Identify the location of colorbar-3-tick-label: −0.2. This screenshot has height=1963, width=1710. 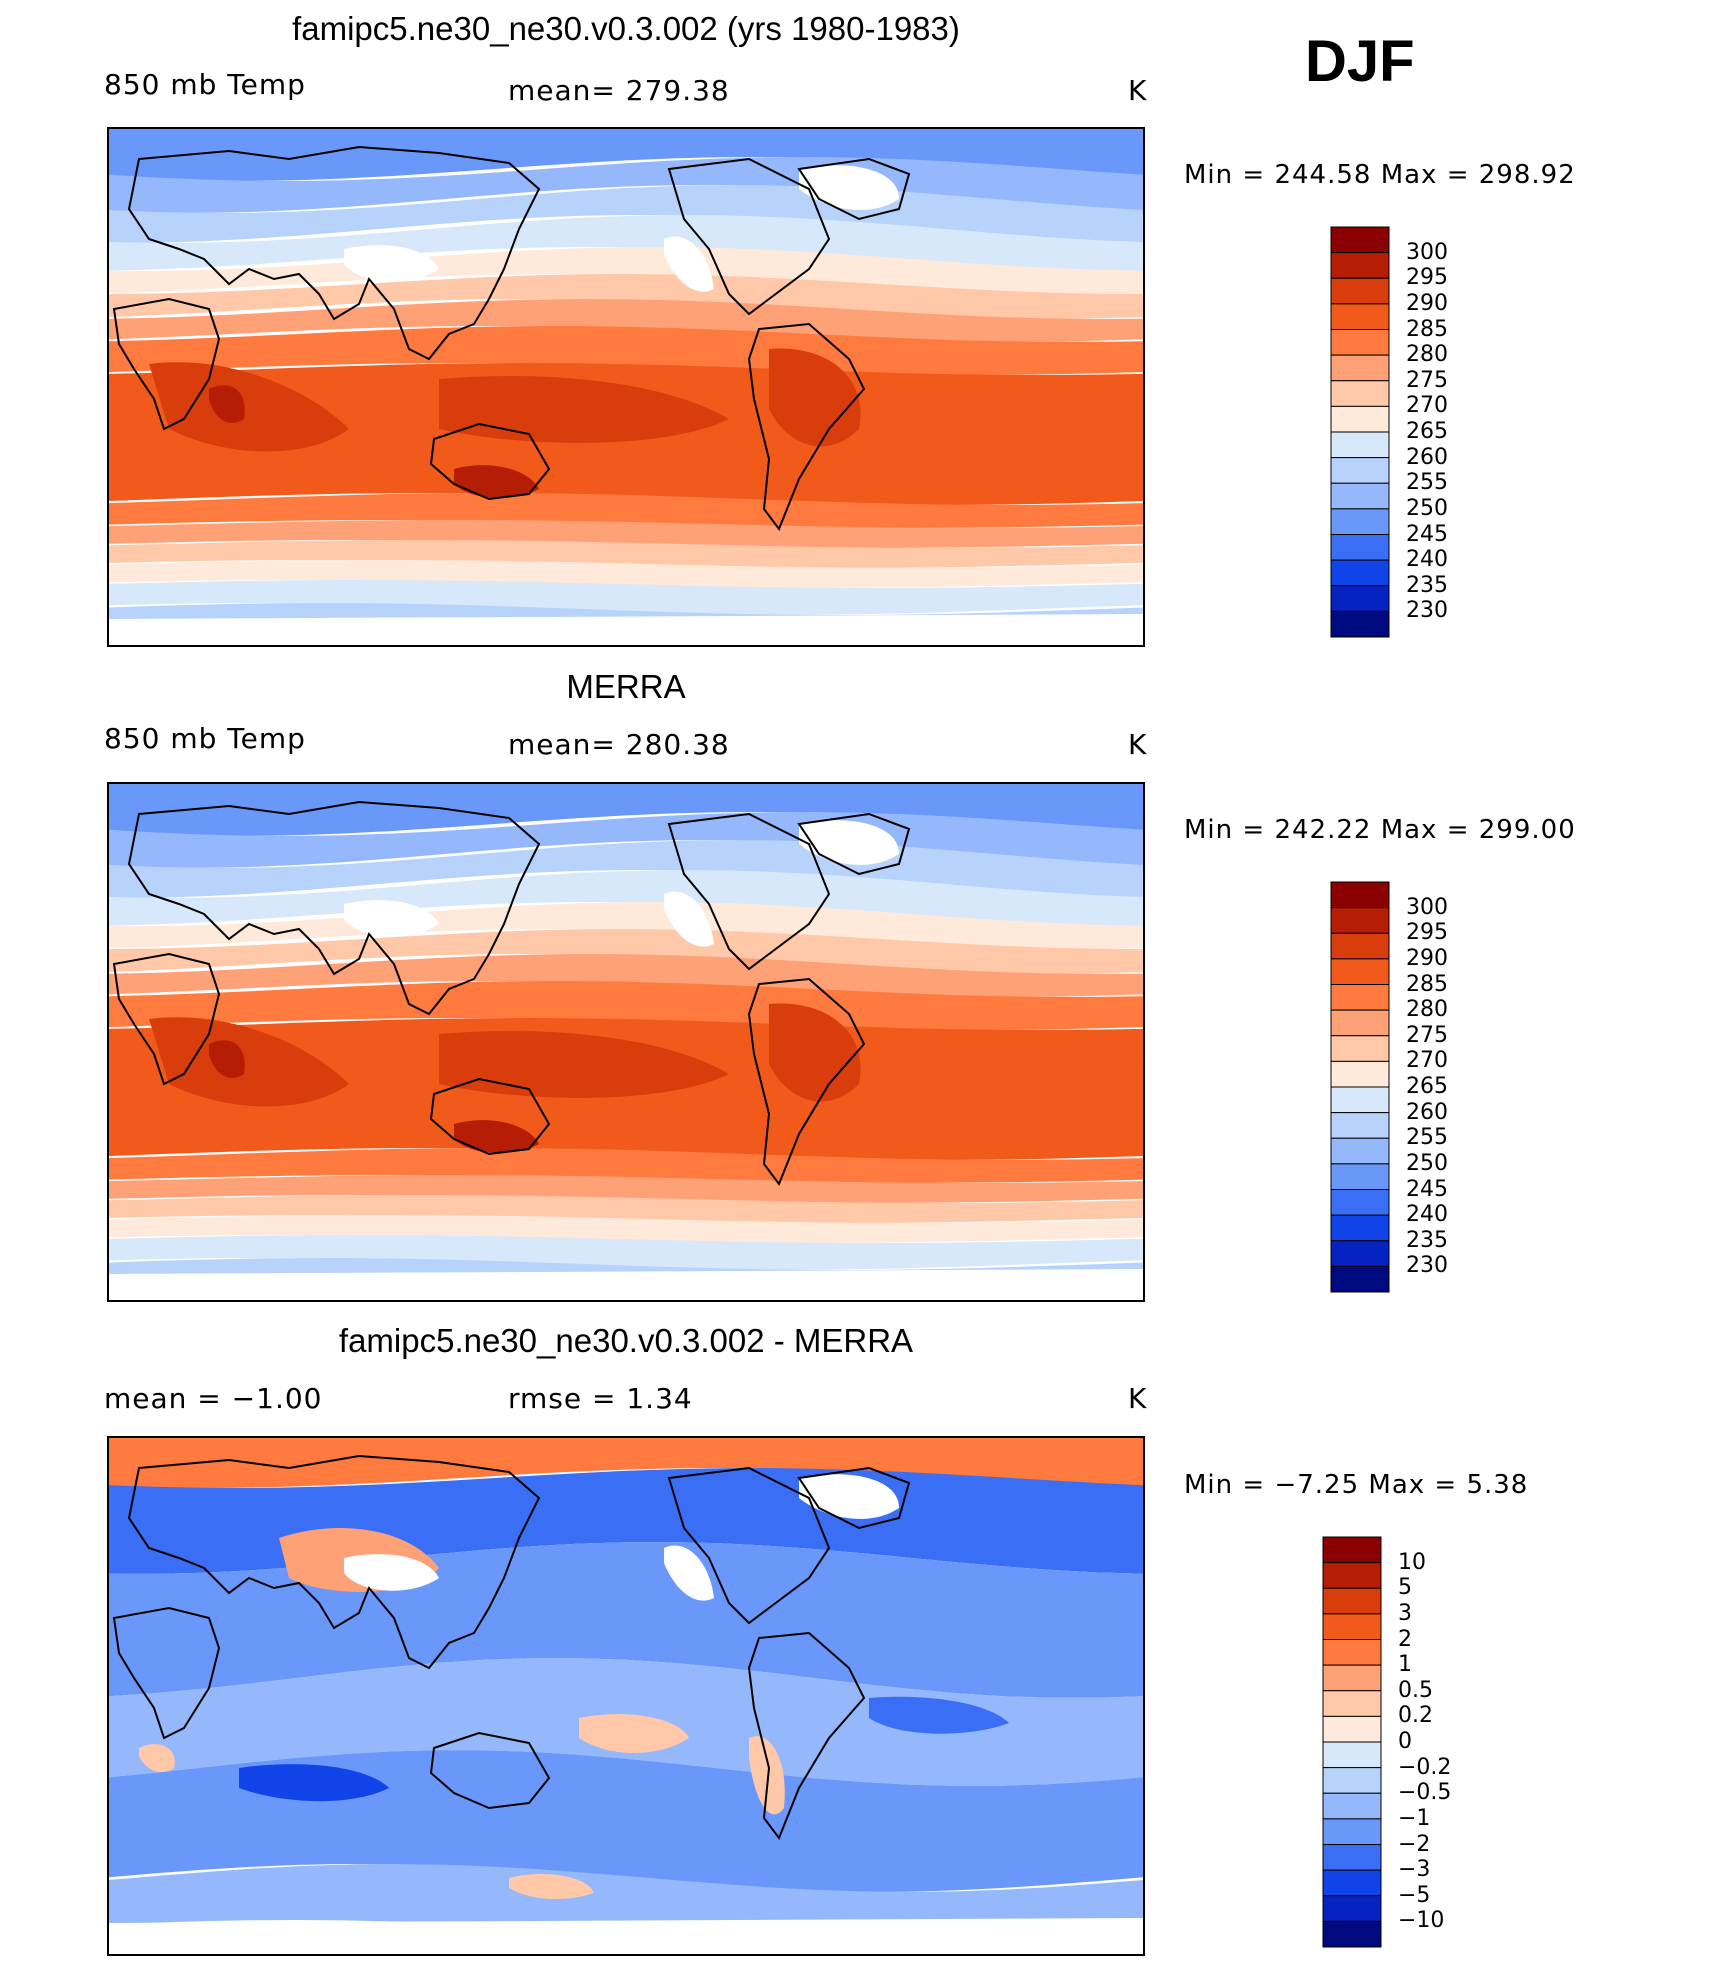
(1425, 1767).